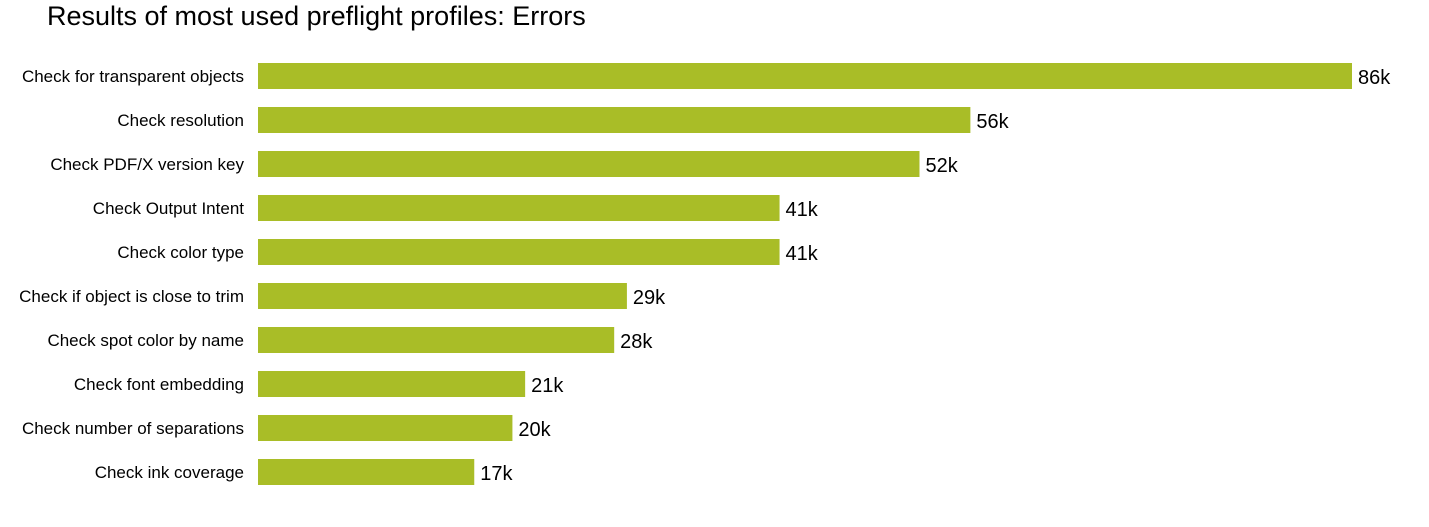 This screenshot has height=527, width=1429. Describe the element at coordinates (1374, 78) in the screenshot. I see `value-label: 86k` at that location.